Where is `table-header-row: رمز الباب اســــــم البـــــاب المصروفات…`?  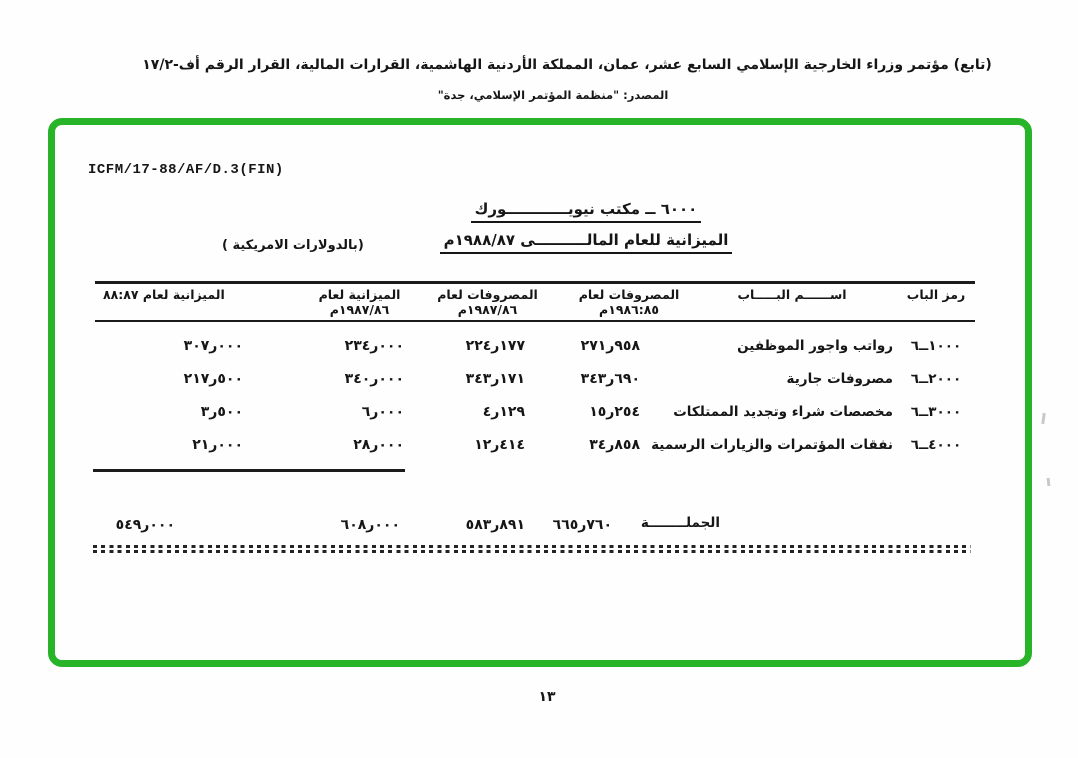 table-header-row: رمز الباب اســــــم البـــــاب المصروفات… is located at coordinates (535, 301).